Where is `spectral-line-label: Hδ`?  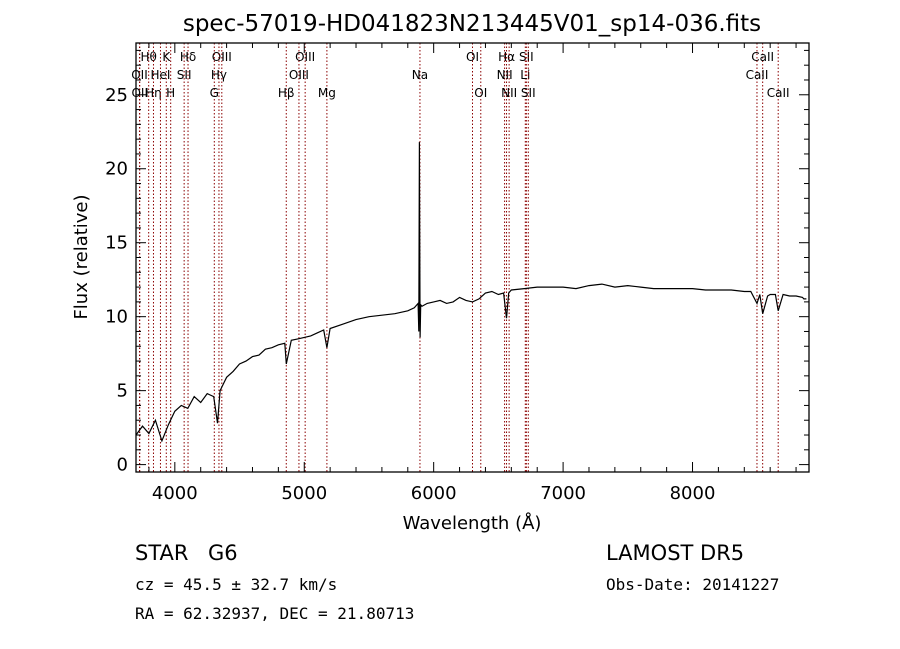
spectral-line-label: Hδ is located at coordinates (188, 57).